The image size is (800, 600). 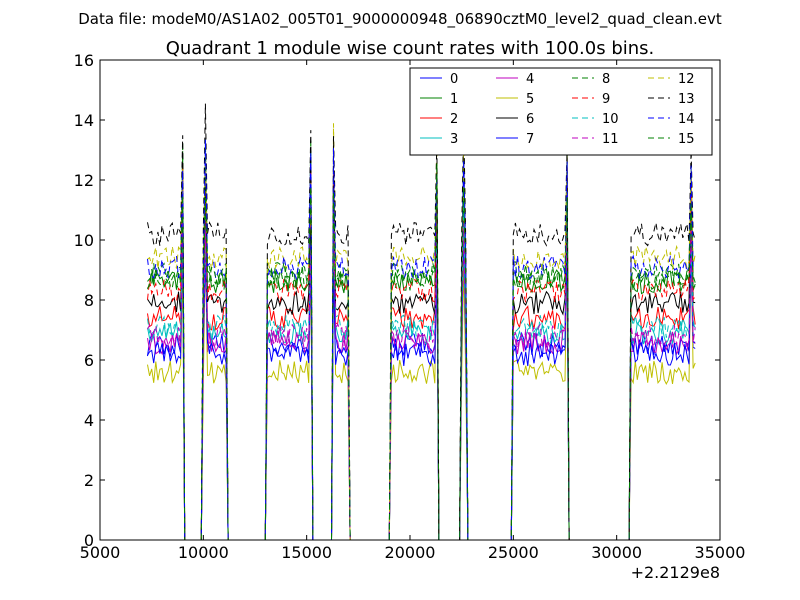 I want to click on legend-label-10: 10, so click(x=610, y=119).